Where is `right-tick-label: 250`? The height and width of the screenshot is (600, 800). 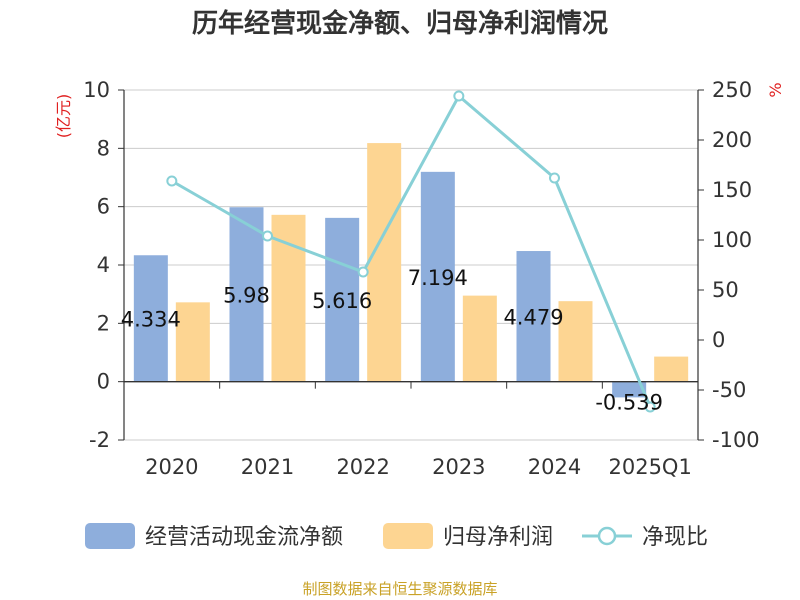 right-tick-label: 250 is located at coordinates (732, 90).